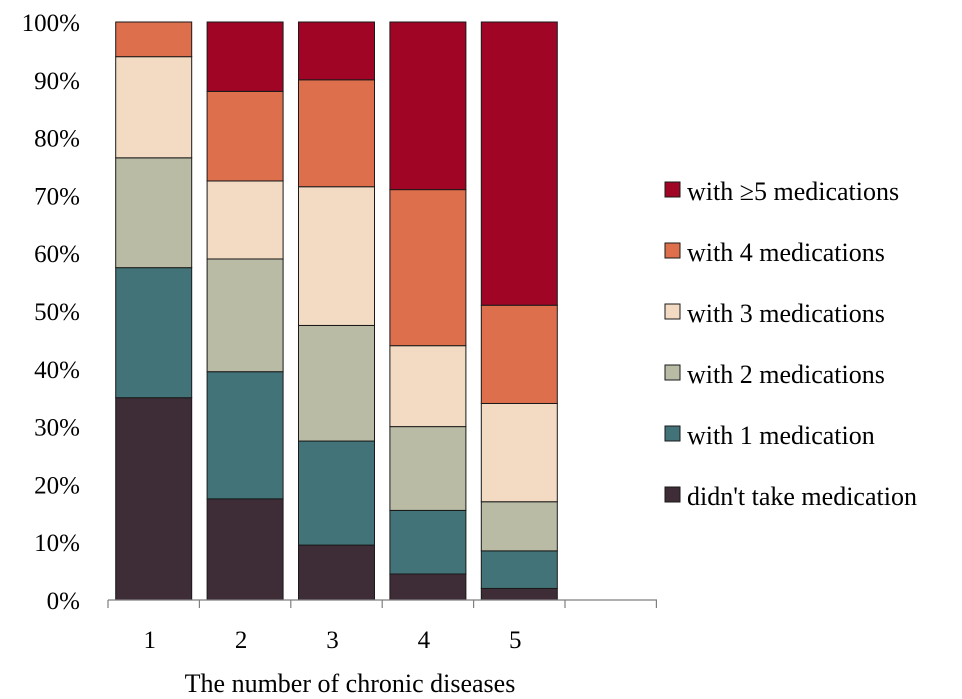  What do you see at coordinates (149, 640) in the screenshot?
I see `x-tick-label: 1` at bounding box center [149, 640].